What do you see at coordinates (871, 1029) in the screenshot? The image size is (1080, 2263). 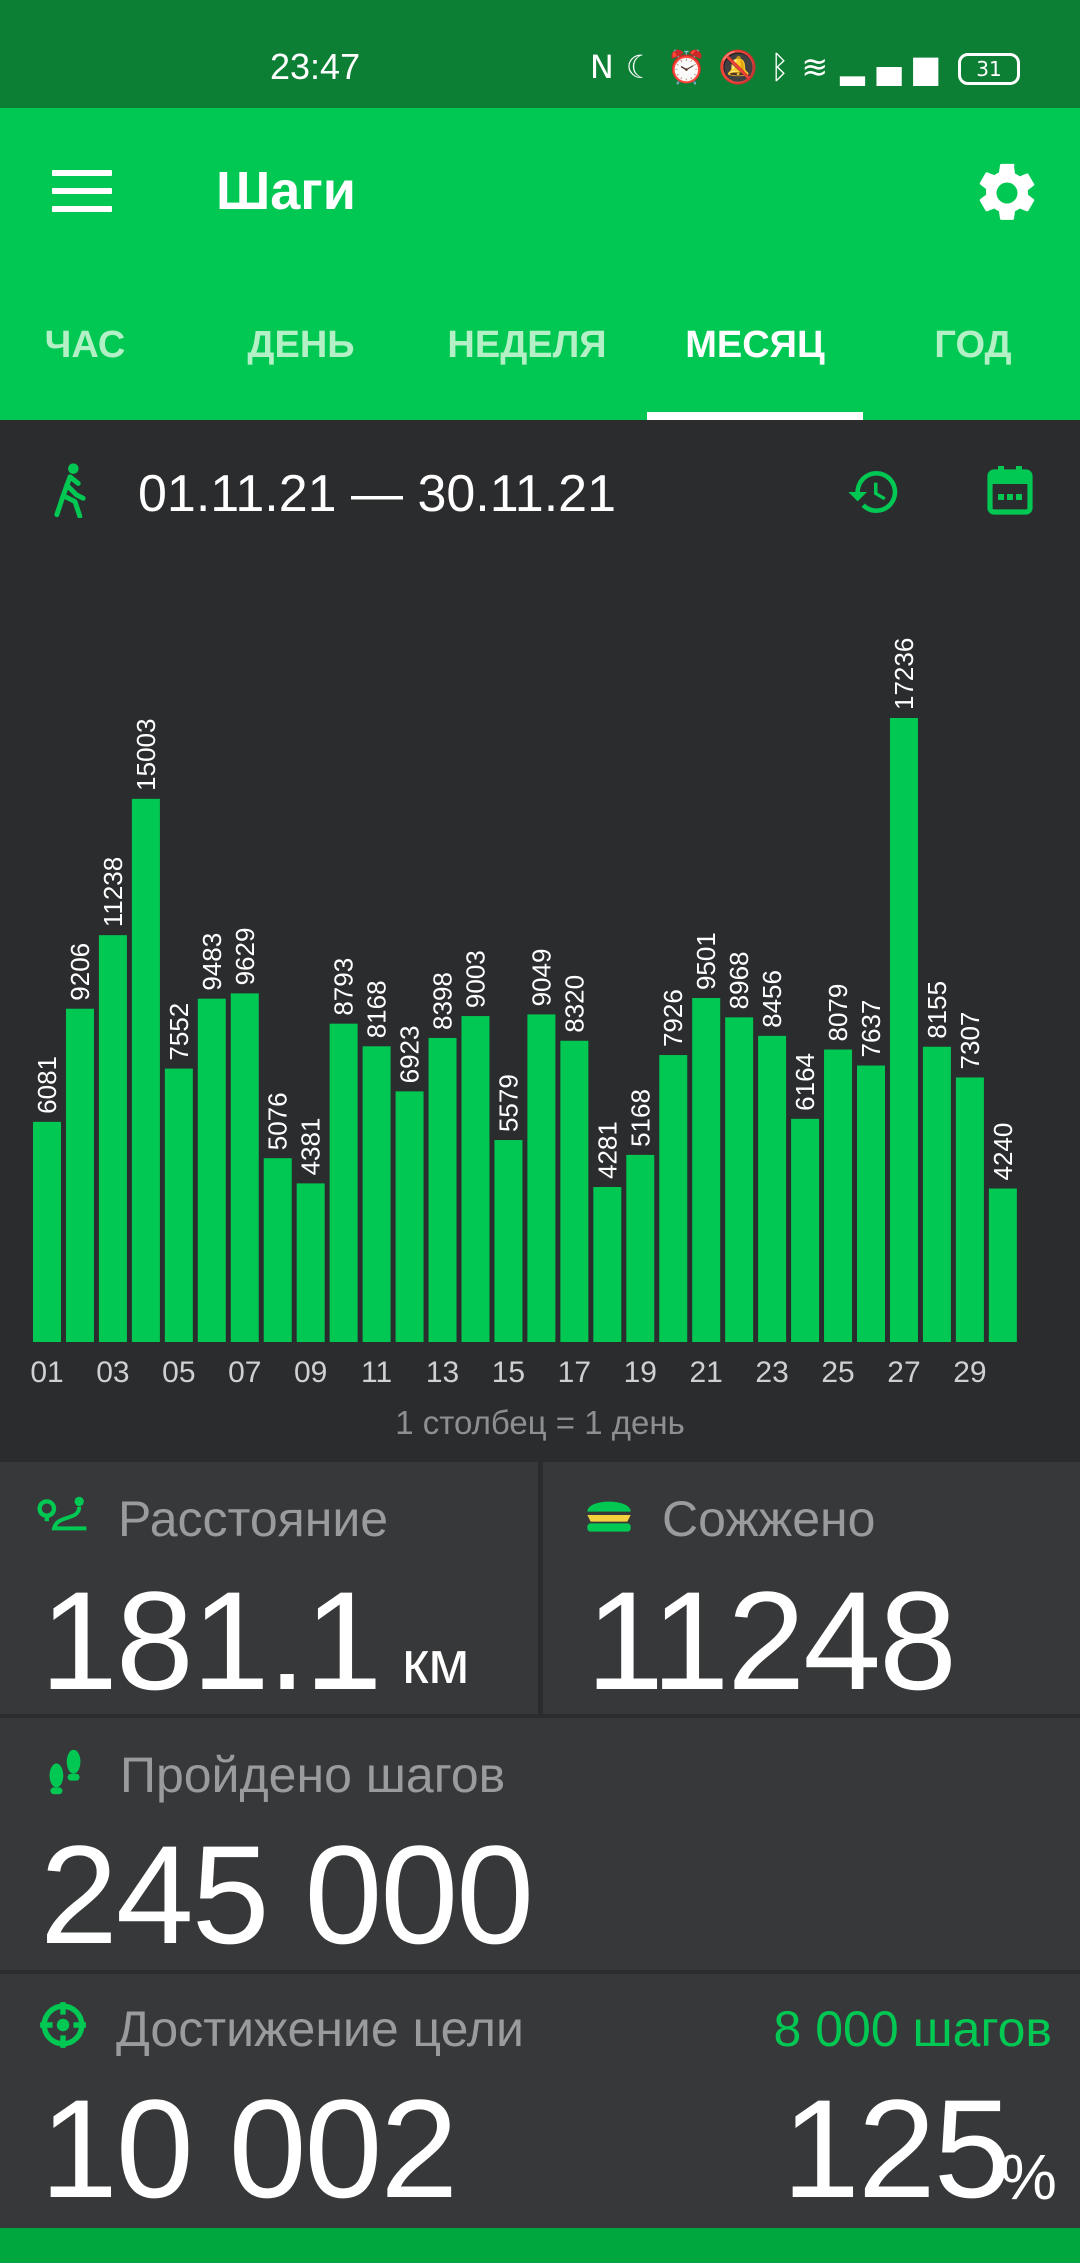 I see `chart-value-label: 7637` at bounding box center [871, 1029].